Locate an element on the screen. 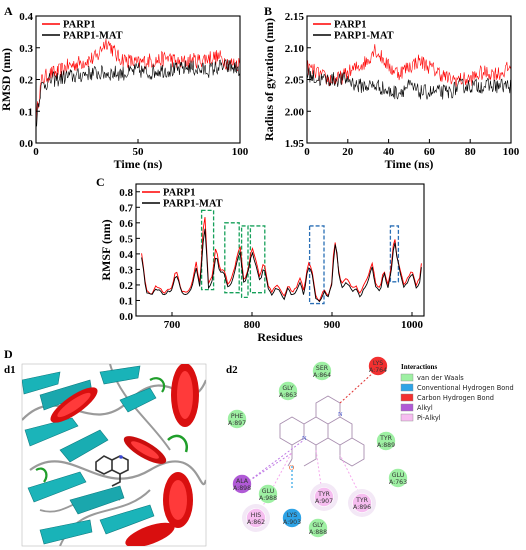 The image size is (526, 550). y-tick-label: 1.95 is located at coordinates (295, 144).